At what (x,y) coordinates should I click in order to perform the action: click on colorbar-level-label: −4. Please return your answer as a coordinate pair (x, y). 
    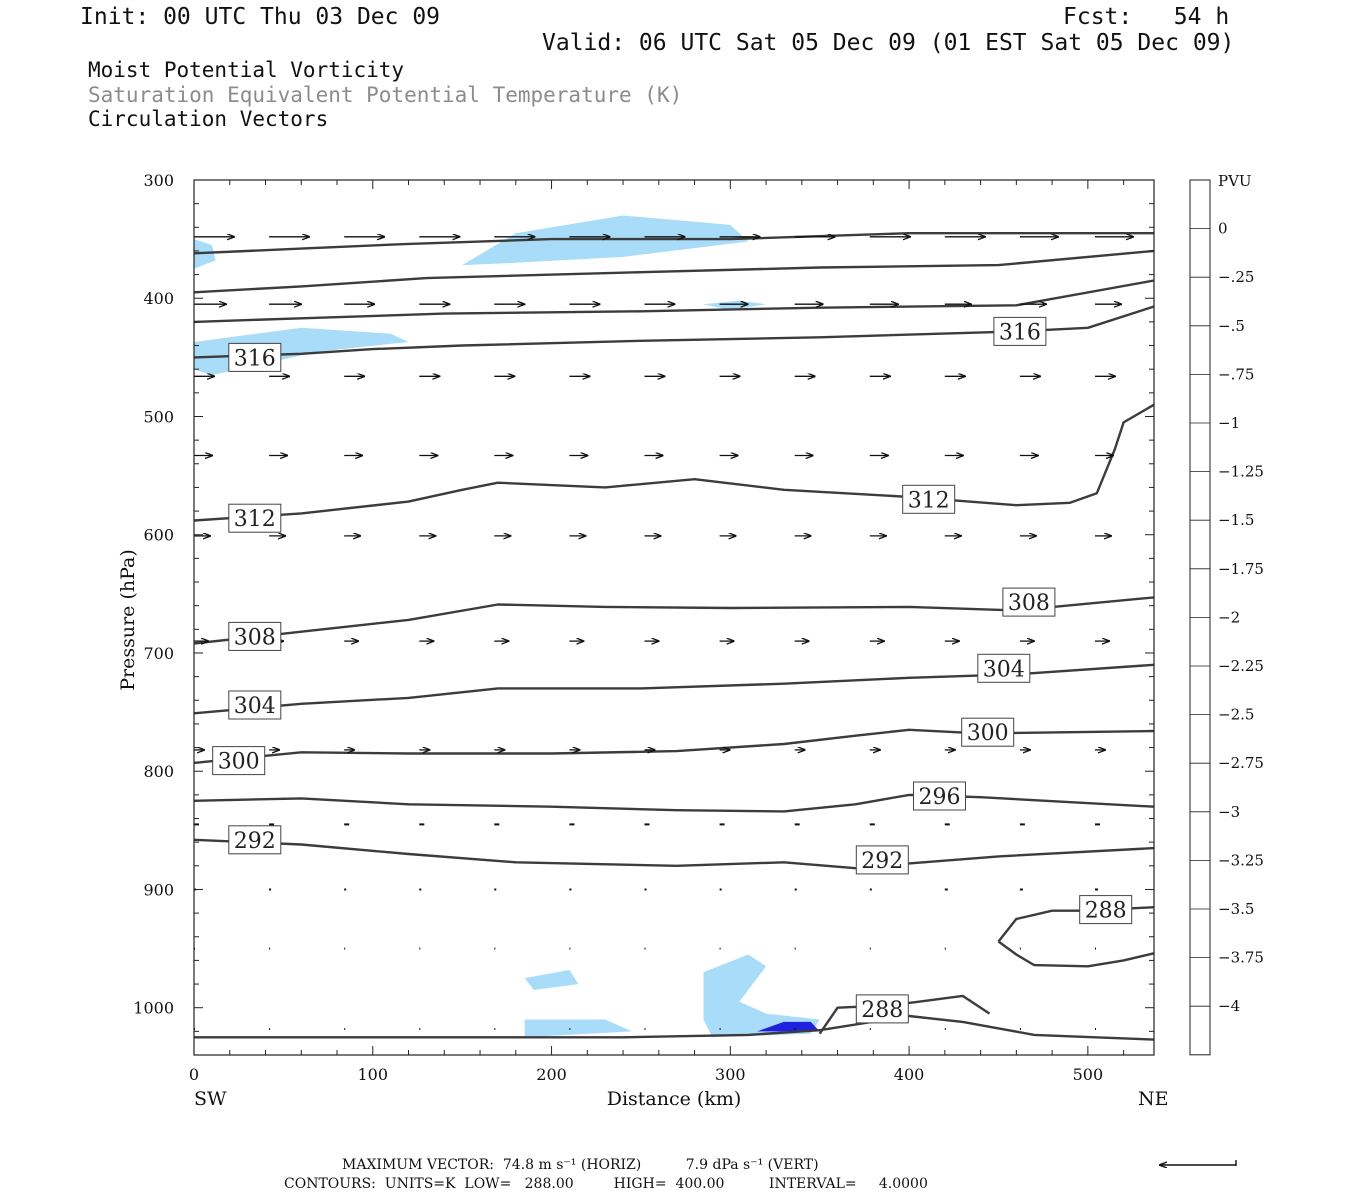
    Looking at the image, I should click on (1229, 1006).